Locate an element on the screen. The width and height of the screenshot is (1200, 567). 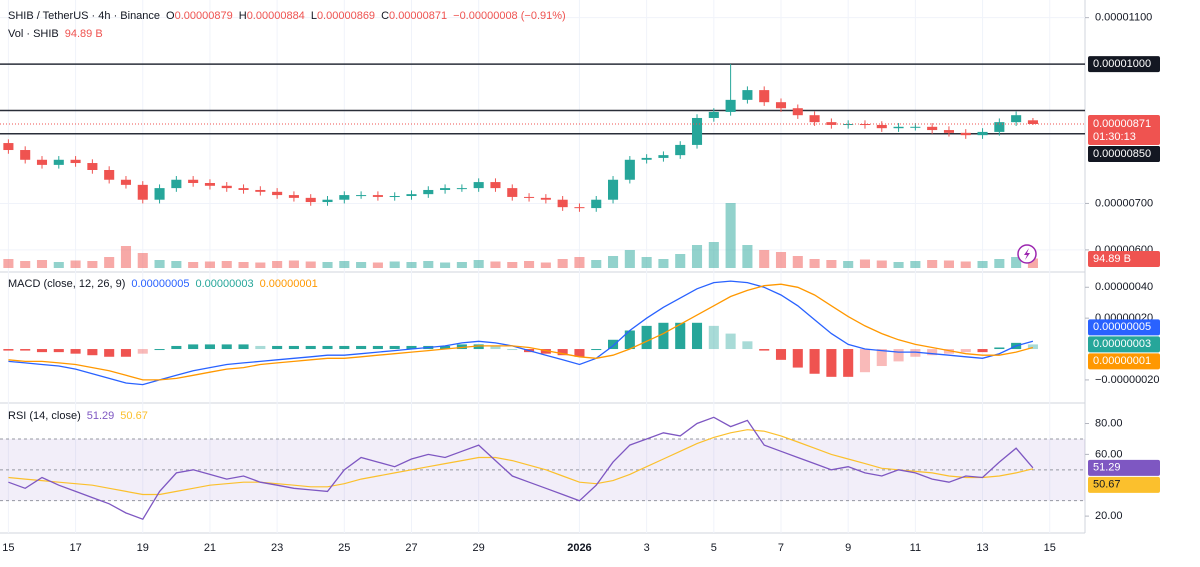
alert-icon is located at coordinates (1027, 254).